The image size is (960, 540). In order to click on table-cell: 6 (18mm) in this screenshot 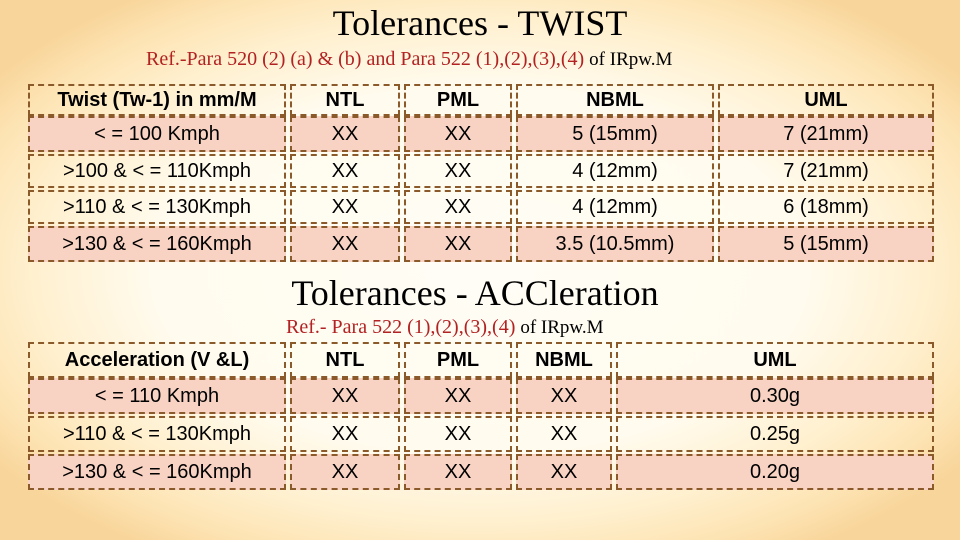, I will do `click(826, 207)`.